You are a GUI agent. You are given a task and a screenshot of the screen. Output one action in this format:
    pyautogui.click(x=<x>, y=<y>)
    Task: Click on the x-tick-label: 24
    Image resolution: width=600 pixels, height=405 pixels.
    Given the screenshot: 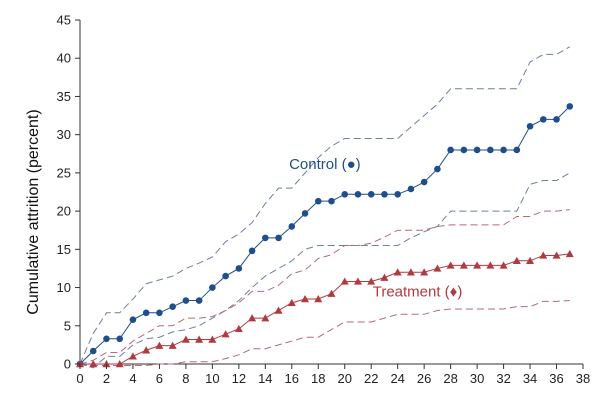 What is the action you would take?
    pyautogui.click(x=397, y=378)
    